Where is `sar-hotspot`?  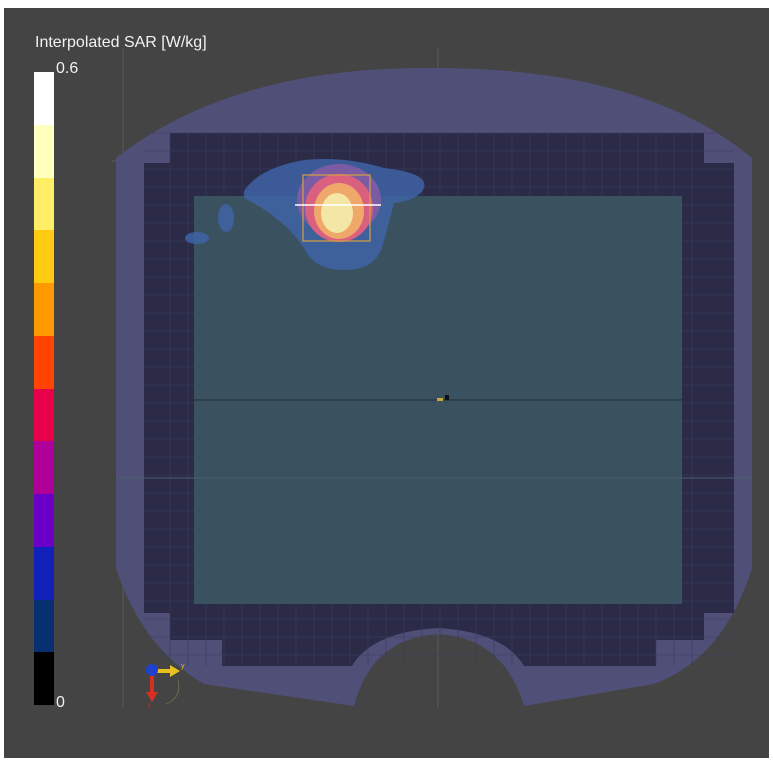
sar-hotspot is located at coordinates (305, 214).